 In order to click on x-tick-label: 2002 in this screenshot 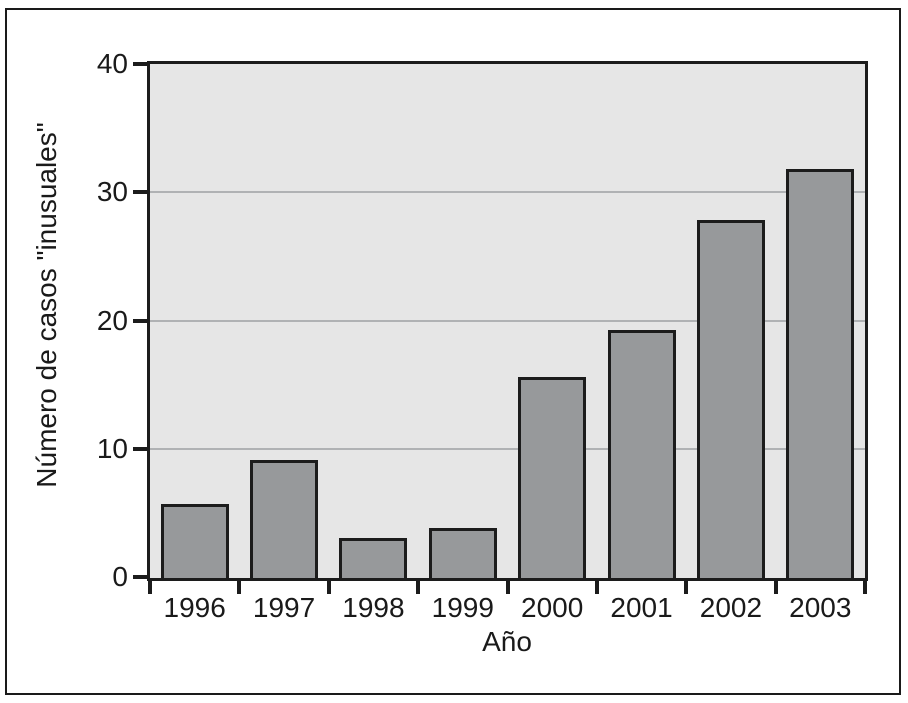, I will do `click(731, 607)`.